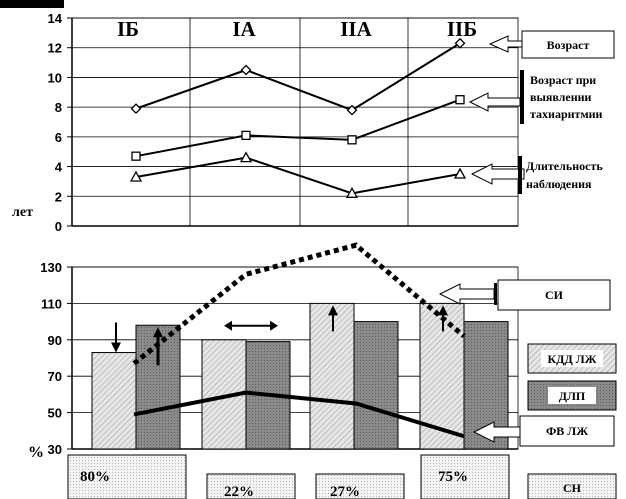  Describe the element at coordinates (561, 97) in the screenshot. I see `legend-detection-line2: выявлении` at that location.